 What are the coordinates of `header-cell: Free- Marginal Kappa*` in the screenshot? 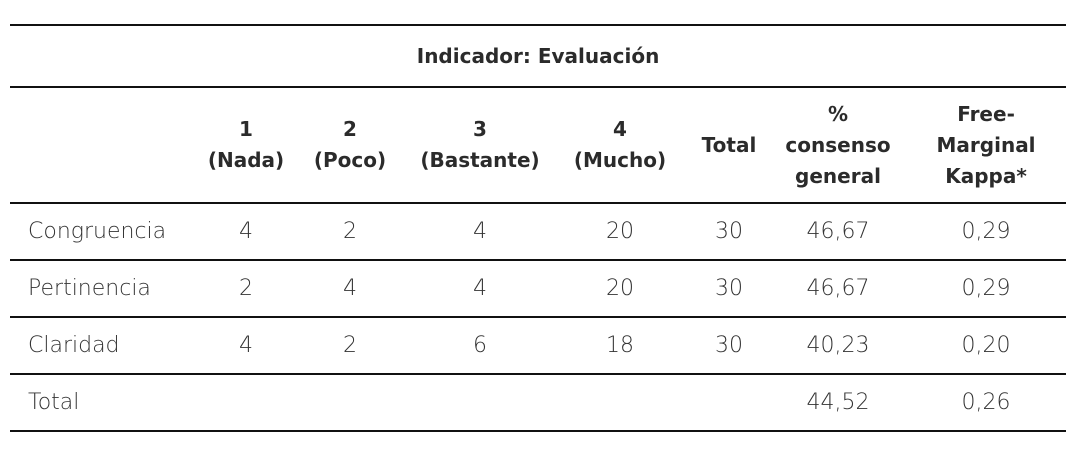 It's located at (986, 145).